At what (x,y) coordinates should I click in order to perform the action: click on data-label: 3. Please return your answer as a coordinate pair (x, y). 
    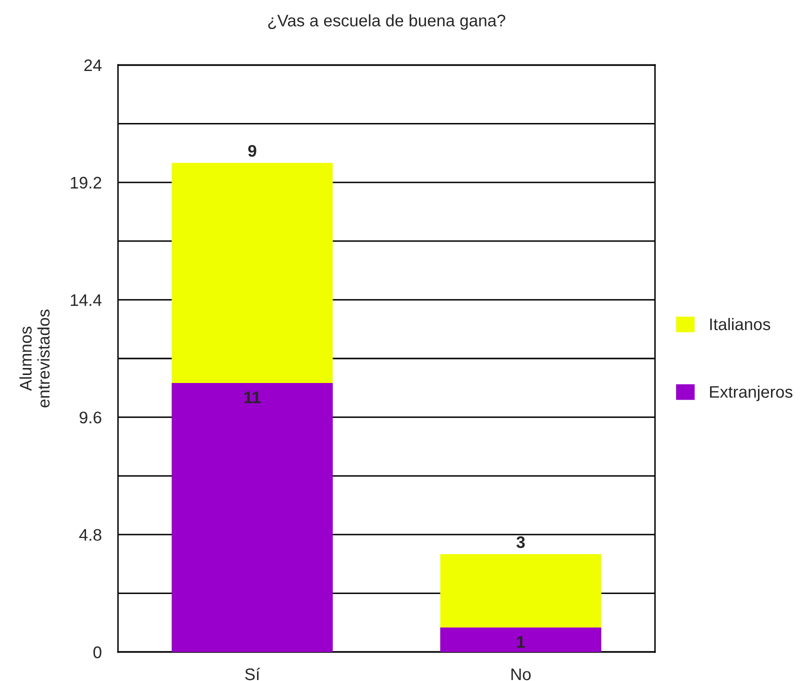
    Looking at the image, I should click on (520, 542).